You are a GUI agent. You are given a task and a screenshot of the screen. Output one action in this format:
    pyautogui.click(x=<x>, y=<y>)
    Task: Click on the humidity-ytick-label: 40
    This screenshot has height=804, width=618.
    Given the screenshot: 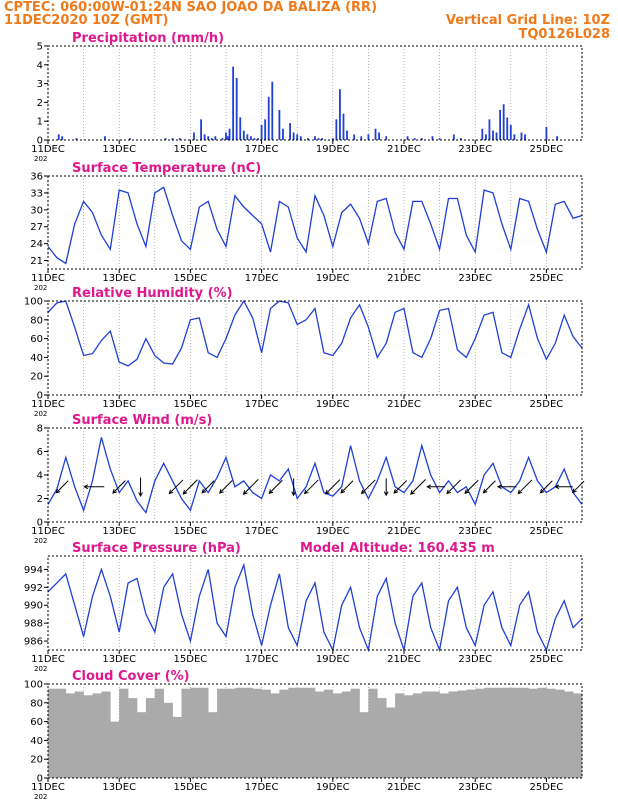 What is the action you would take?
    pyautogui.click(x=36, y=358)
    